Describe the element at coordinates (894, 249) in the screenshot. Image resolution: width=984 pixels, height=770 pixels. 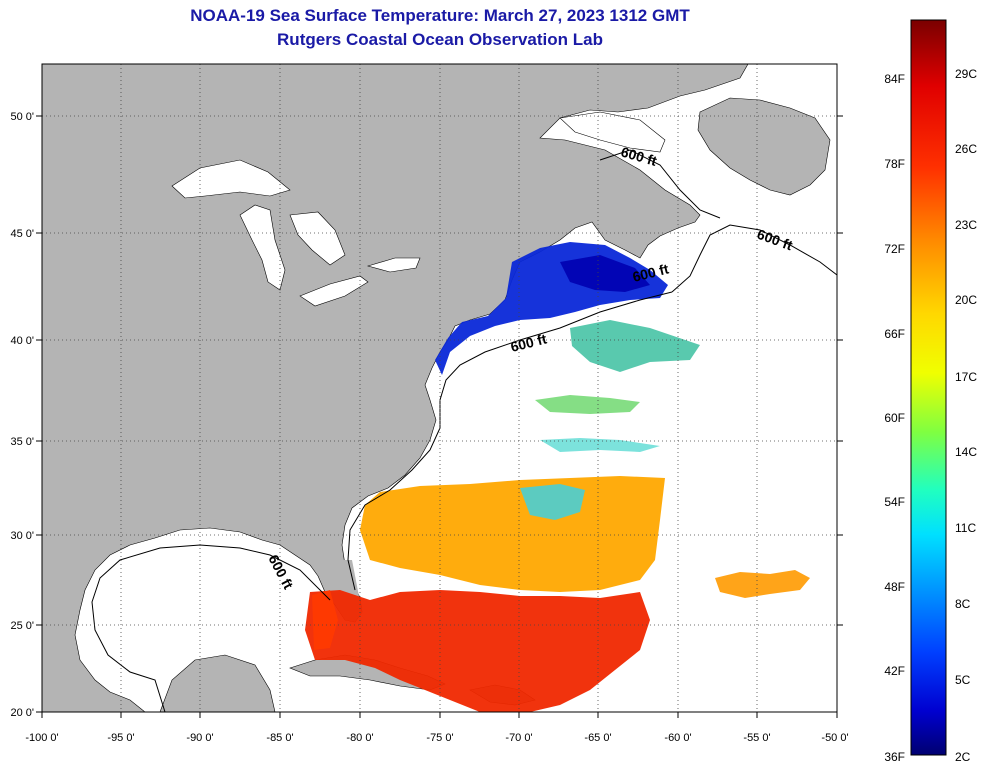
I see `colorbar-f-label: 72F` at that location.